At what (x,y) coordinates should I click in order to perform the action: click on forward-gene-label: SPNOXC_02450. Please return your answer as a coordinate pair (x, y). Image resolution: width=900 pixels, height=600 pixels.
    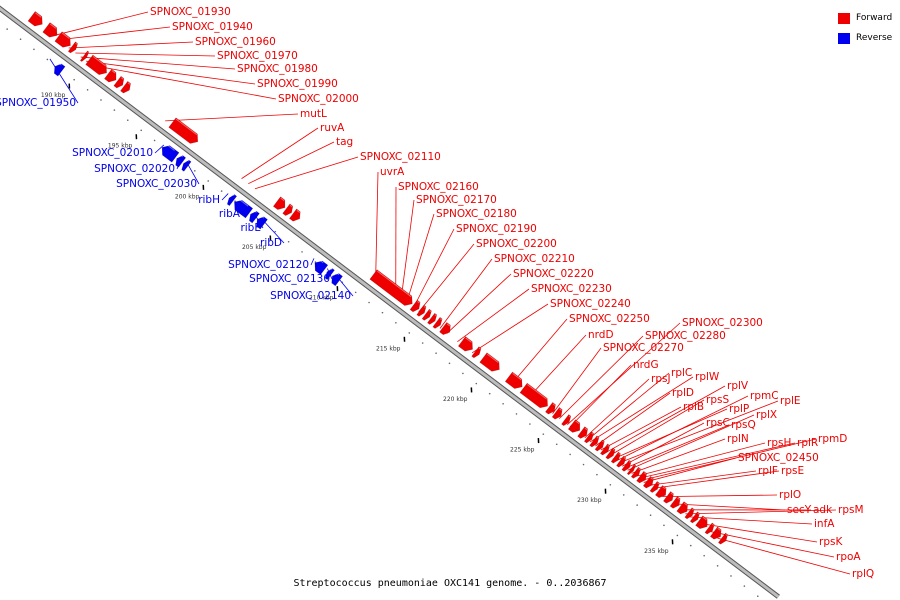
    Looking at the image, I should click on (778, 458).